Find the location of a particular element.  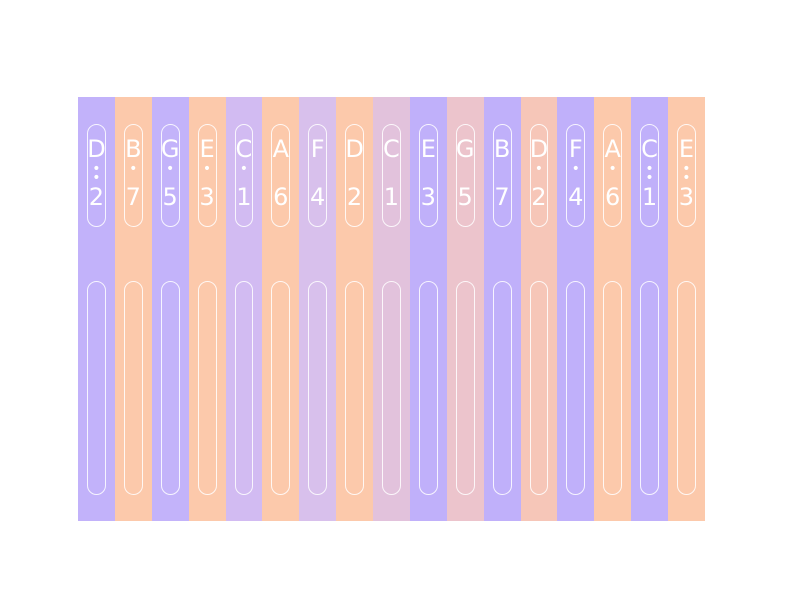

key-strip: A 6 is located at coordinates (281, 309).